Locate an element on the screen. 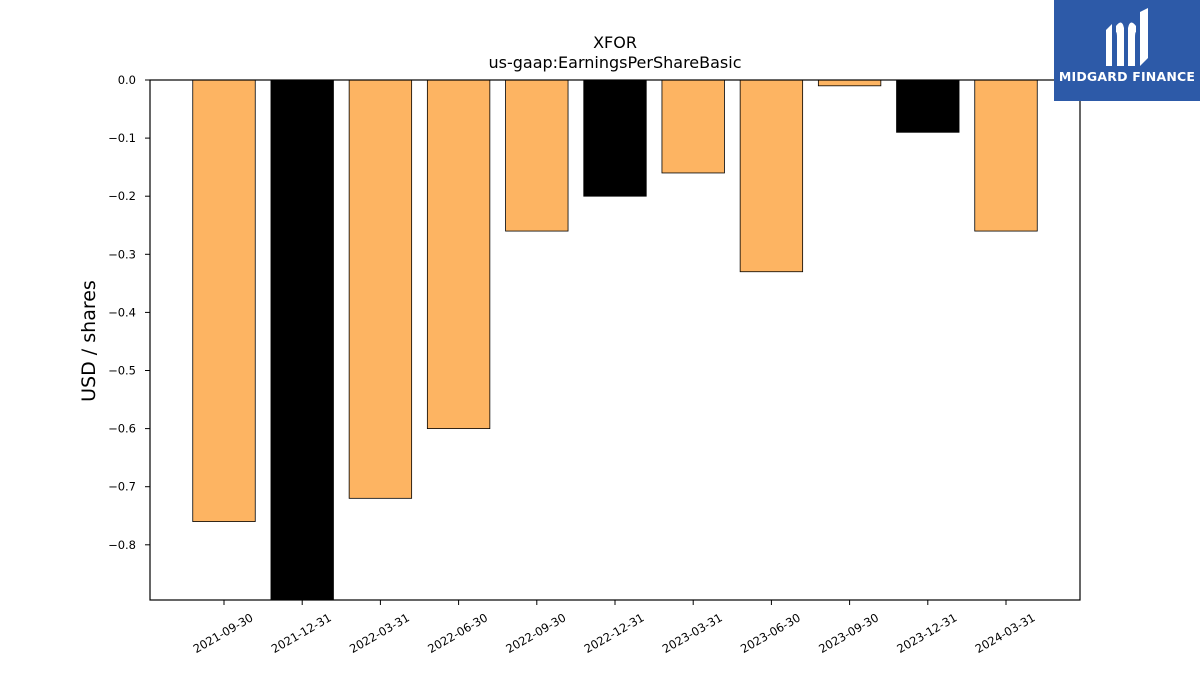 The height and width of the screenshot is (675, 1200). x-tick-label: 2023-06-30 is located at coordinates (770, 633).